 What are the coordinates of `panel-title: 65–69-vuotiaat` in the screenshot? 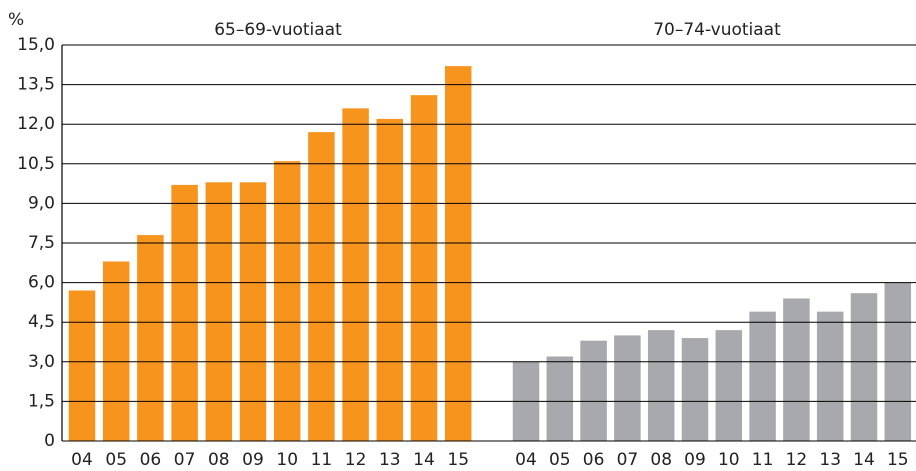 It's located at (278, 30).